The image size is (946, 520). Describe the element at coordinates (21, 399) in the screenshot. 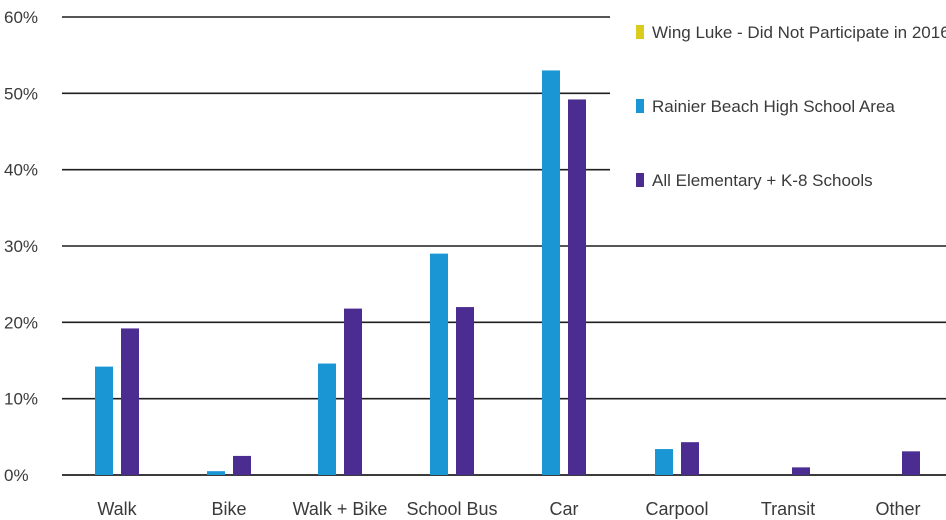

I see `y-tick-label: 10%` at that location.